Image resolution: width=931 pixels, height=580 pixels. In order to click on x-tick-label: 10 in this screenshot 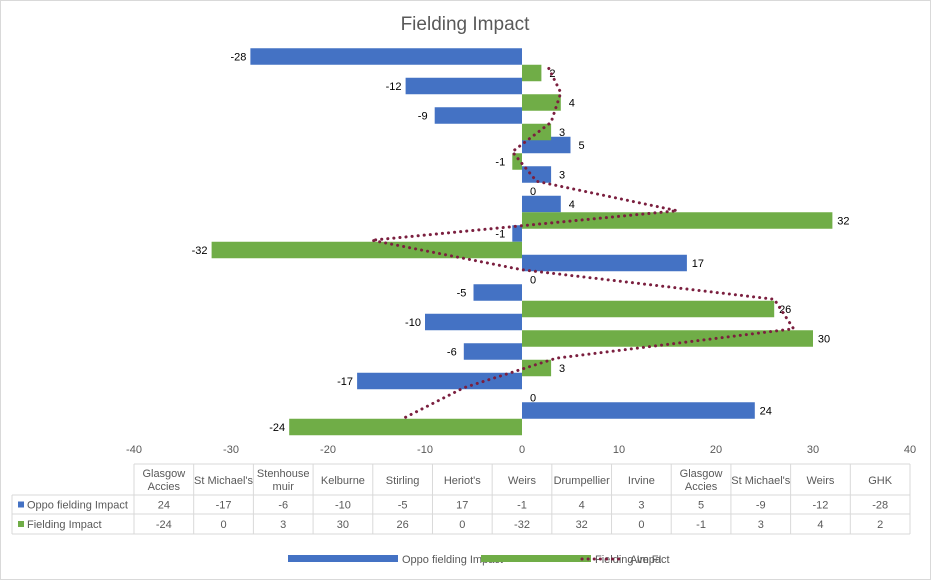, I will do `click(619, 450)`.